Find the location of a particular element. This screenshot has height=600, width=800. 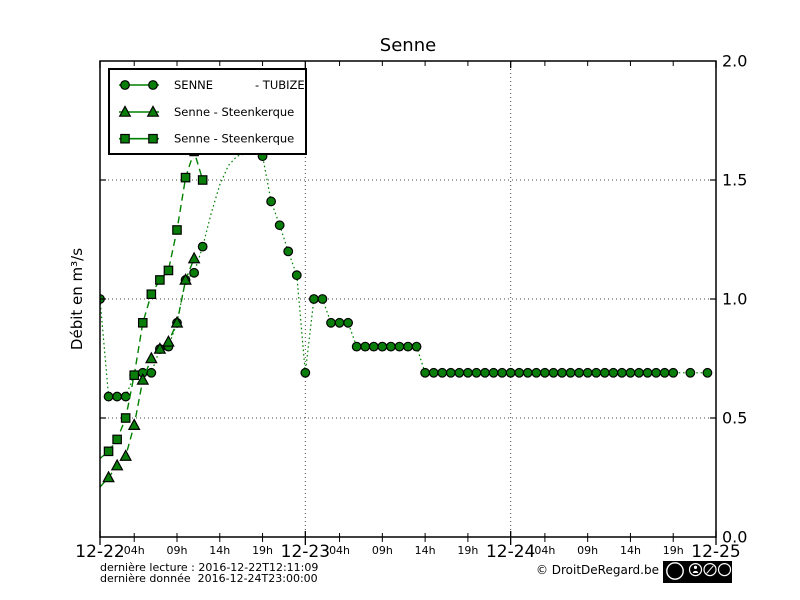

cc-logo-icon: cc is located at coordinates (675, 571).